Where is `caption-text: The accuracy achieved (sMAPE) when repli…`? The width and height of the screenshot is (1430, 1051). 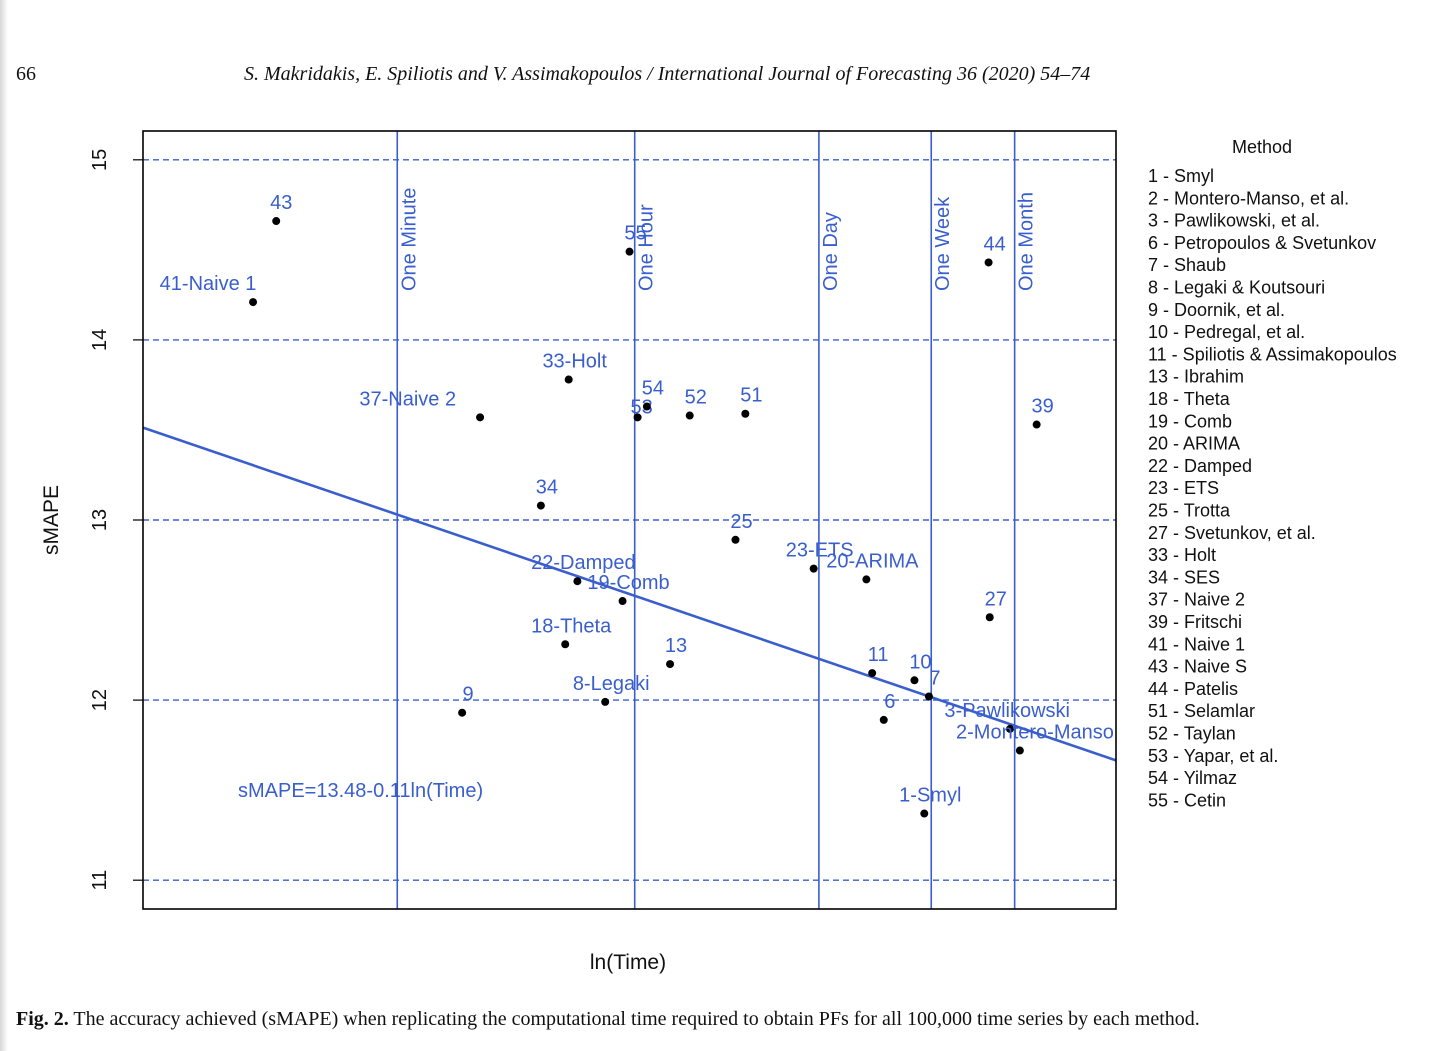 caption-text: The accuracy achieved (sMAPE) when repli… is located at coordinates (636, 1019).